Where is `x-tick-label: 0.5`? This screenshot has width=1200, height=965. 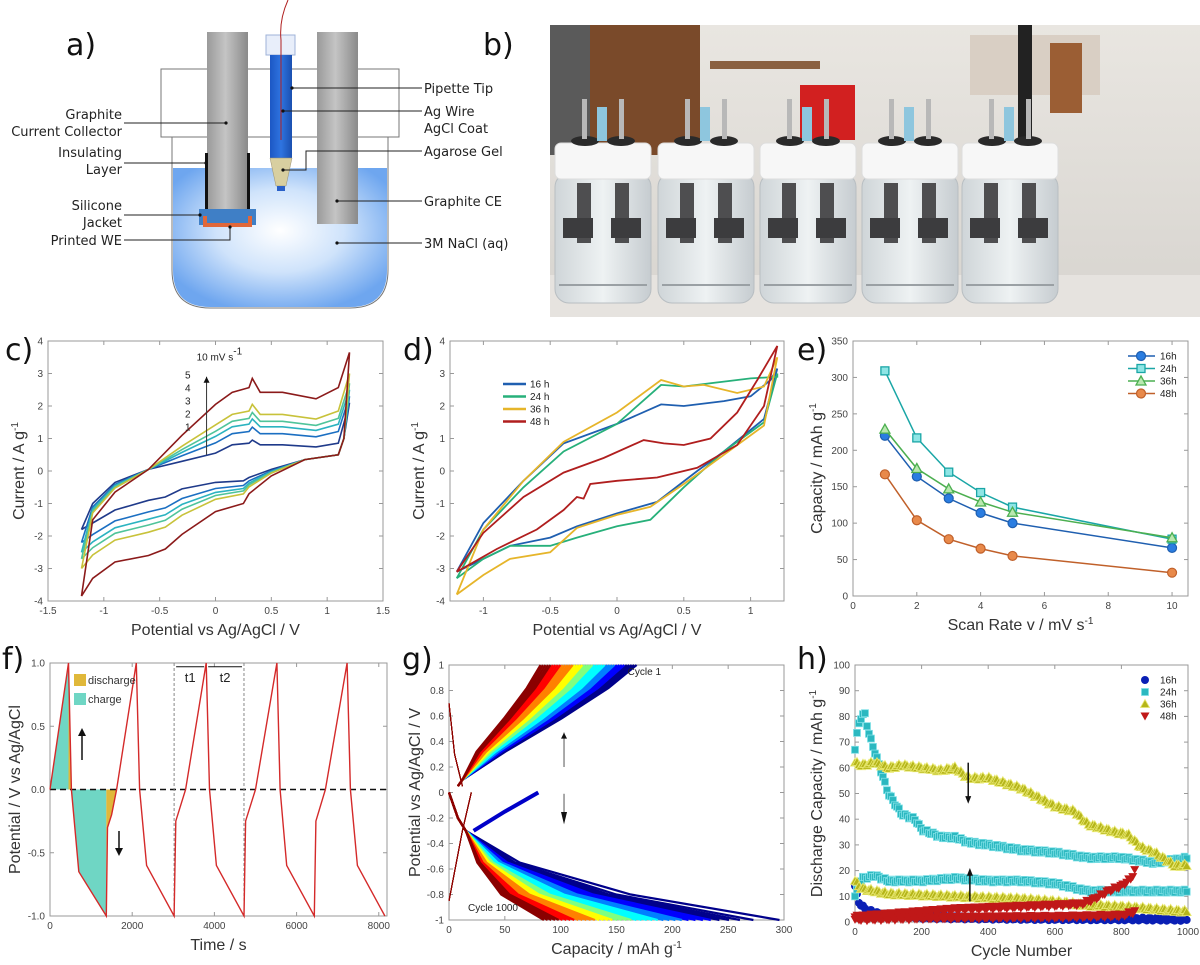 x-tick-label: 0.5 is located at coordinates (271, 611).